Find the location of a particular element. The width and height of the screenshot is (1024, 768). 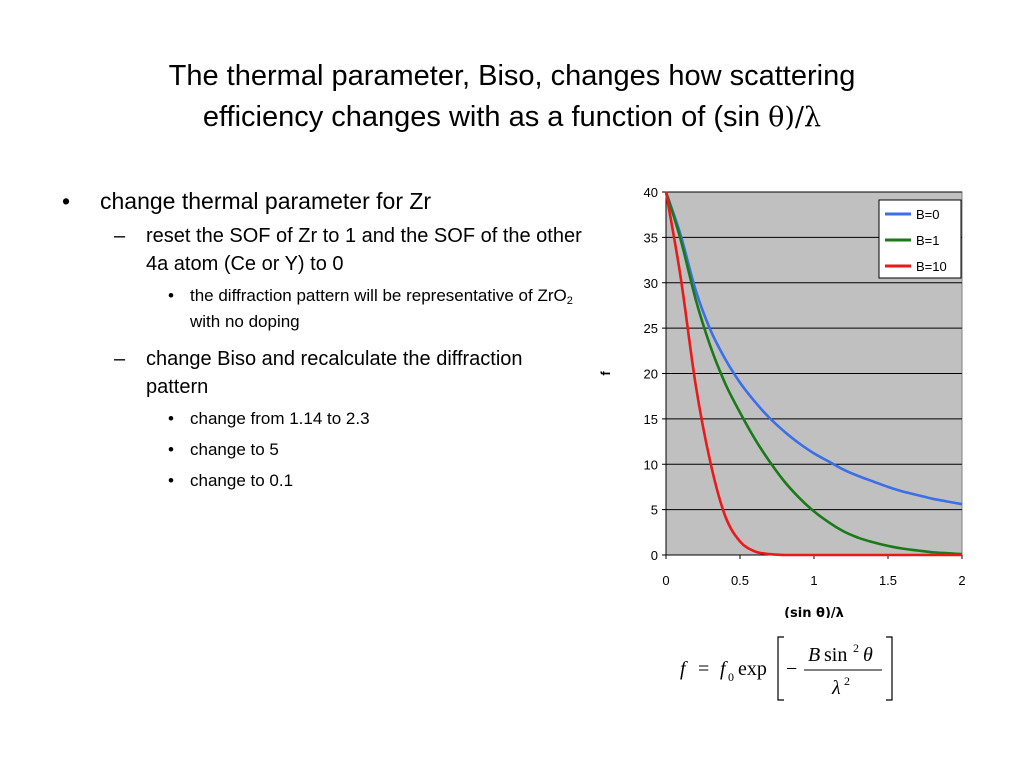

legend-label: B=0 is located at coordinates (928, 214).